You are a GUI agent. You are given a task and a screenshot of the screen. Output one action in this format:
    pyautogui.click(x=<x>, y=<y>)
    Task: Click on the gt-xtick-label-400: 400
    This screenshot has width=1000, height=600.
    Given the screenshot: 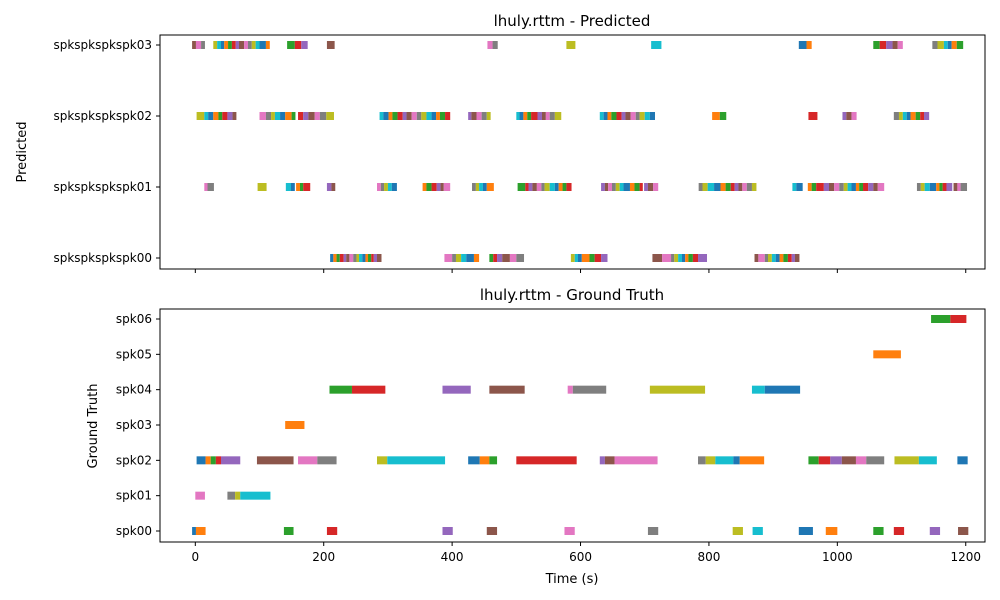 What is the action you would take?
    pyautogui.click(x=452, y=557)
    